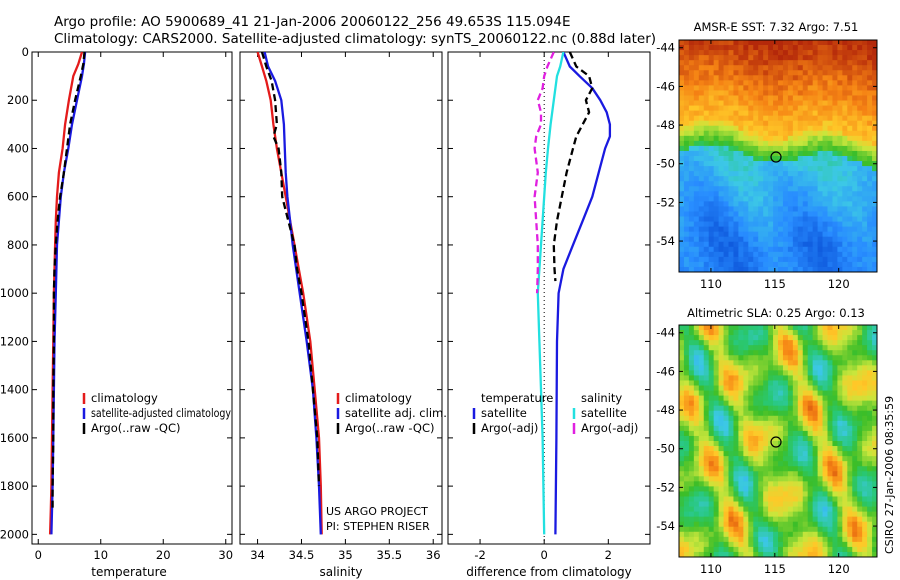 This screenshot has height=580, width=900. Describe the element at coordinates (38, 555) in the screenshot. I see `x-tick-label: 0` at that location.